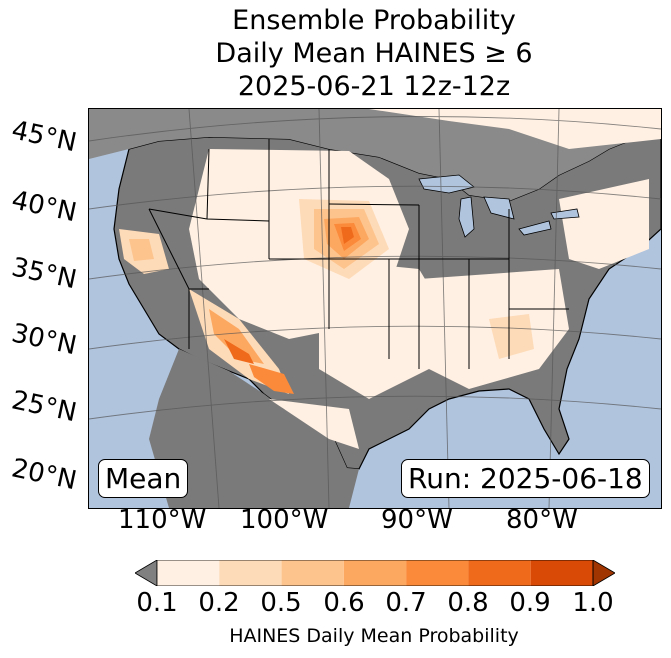 This screenshot has height=658, width=671. I want to click on run-label: Run: 2025-06-18, so click(525, 478).